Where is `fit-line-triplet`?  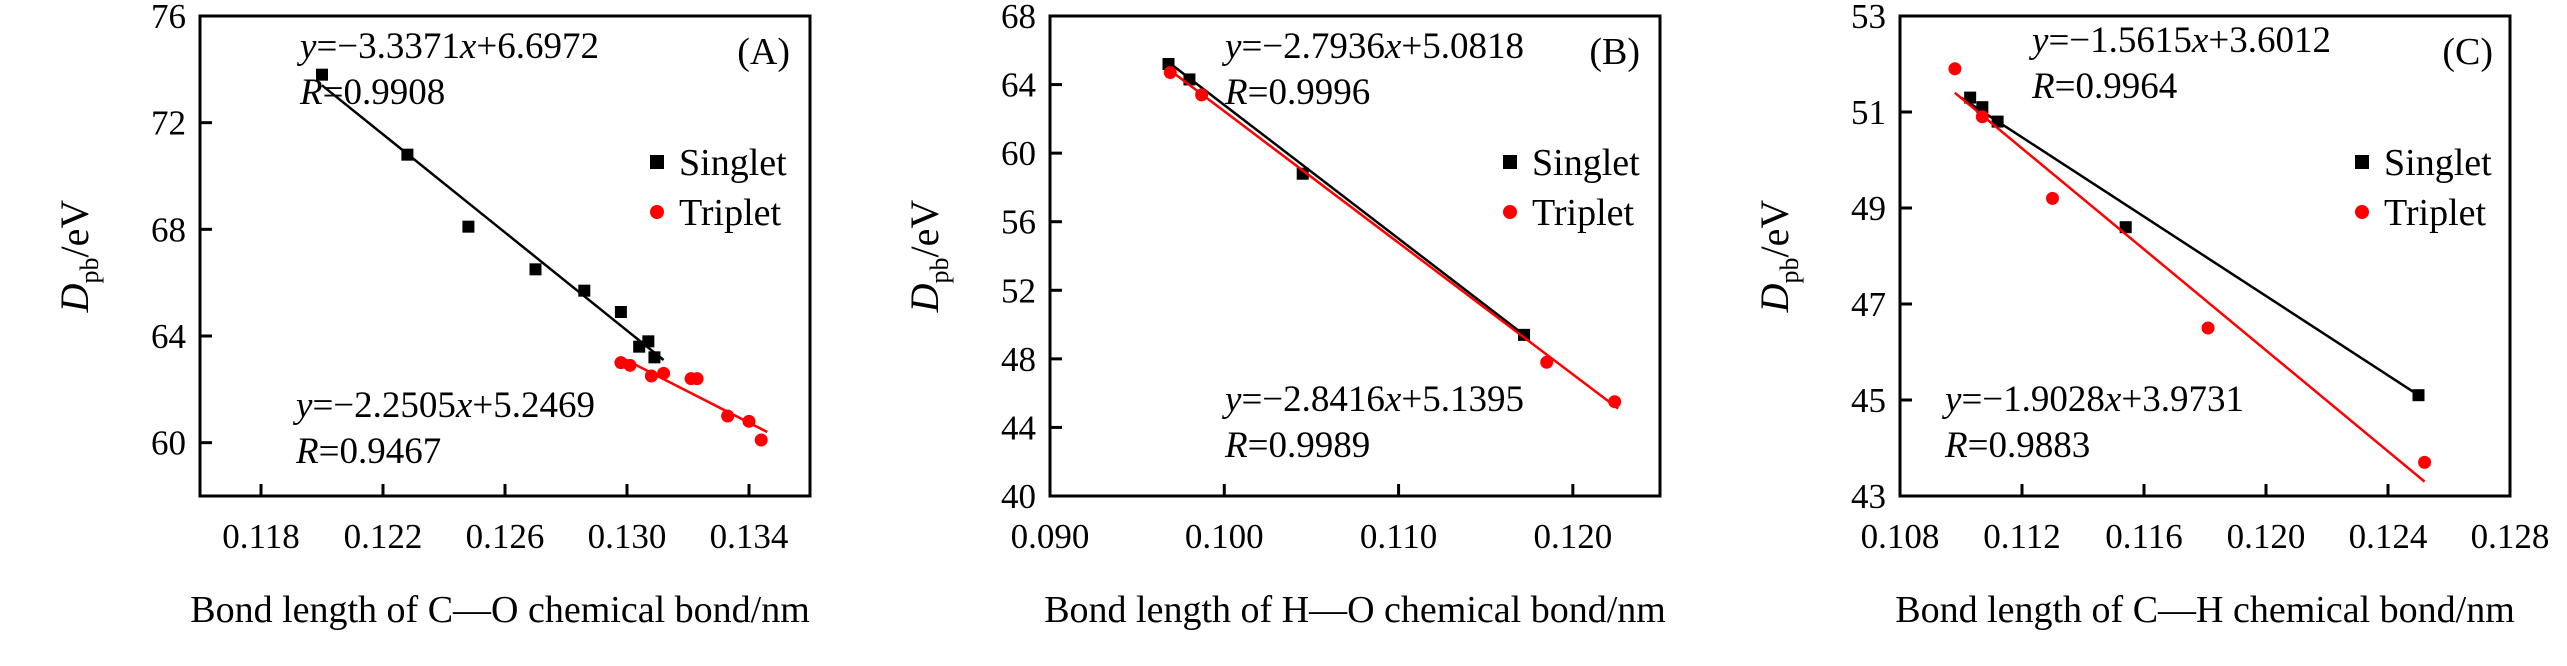
fit-line-triplet is located at coordinates (1393, 239).